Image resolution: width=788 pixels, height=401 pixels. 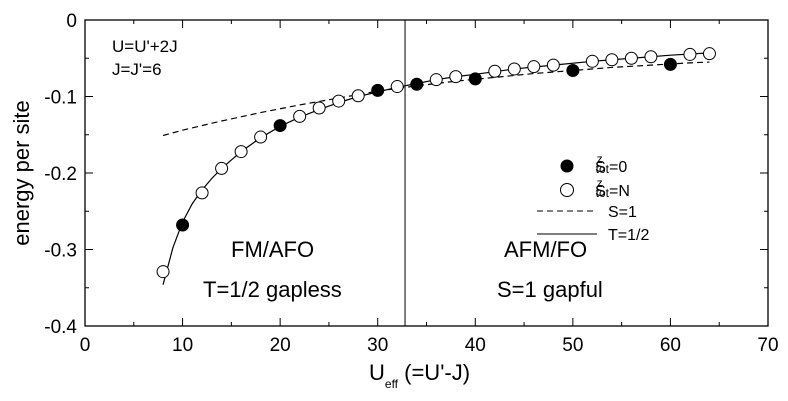 What do you see at coordinates (572, 345) in the screenshot?
I see `x-tick-label: 50` at bounding box center [572, 345].